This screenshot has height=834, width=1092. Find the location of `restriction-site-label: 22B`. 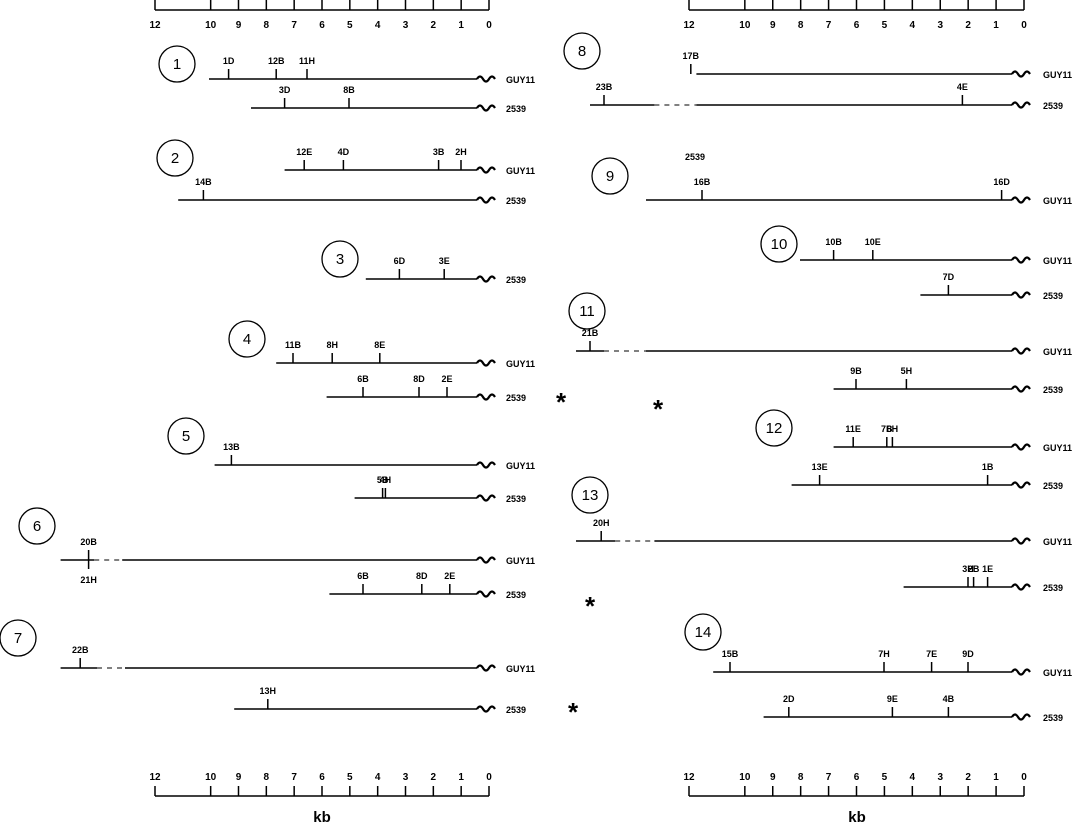

restriction-site-label: 22B is located at coordinates (80, 650).